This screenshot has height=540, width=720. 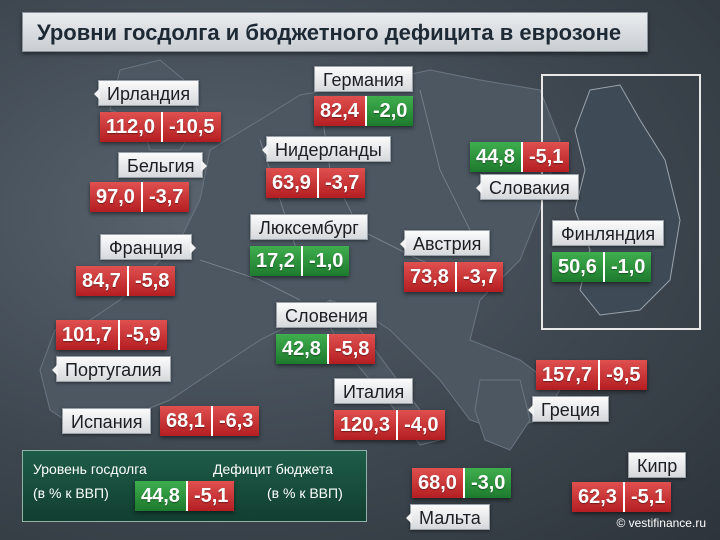 I want to click on debt-germany: 82,4, so click(x=339, y=111).